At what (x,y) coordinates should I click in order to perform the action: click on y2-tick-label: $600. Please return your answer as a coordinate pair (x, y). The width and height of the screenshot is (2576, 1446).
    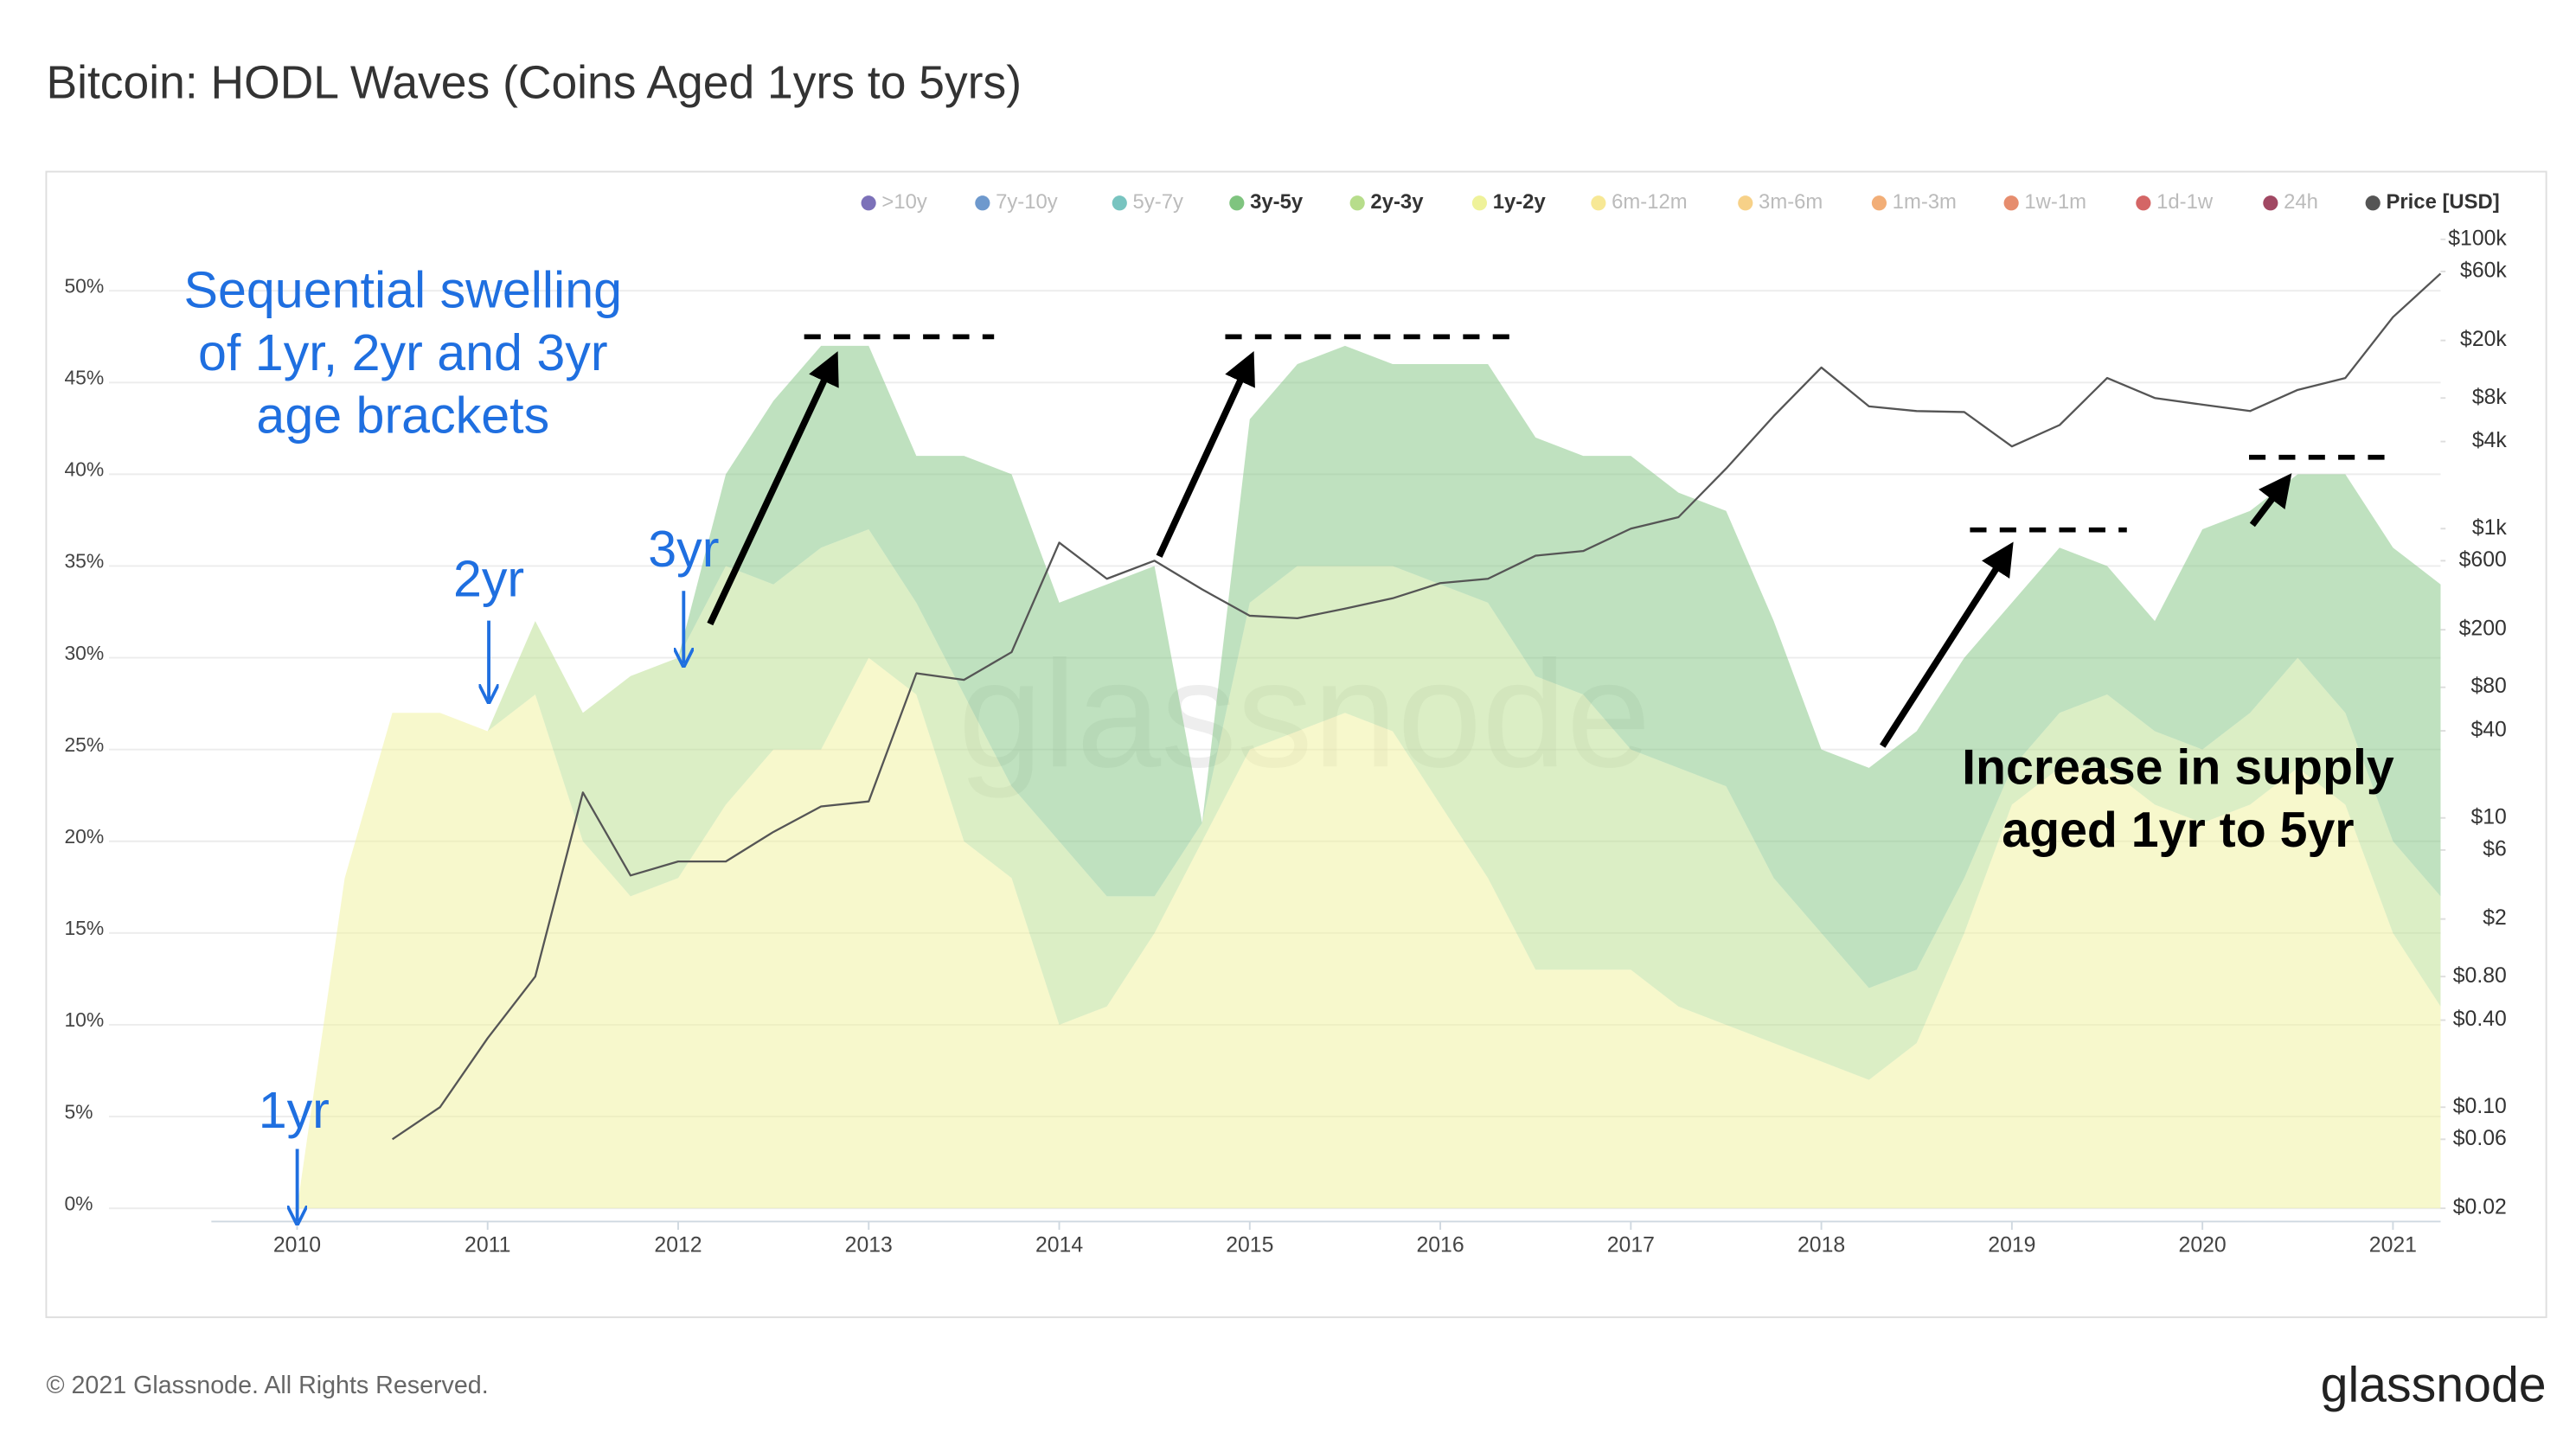
    Looking at the image, I should click on (2483, 560).